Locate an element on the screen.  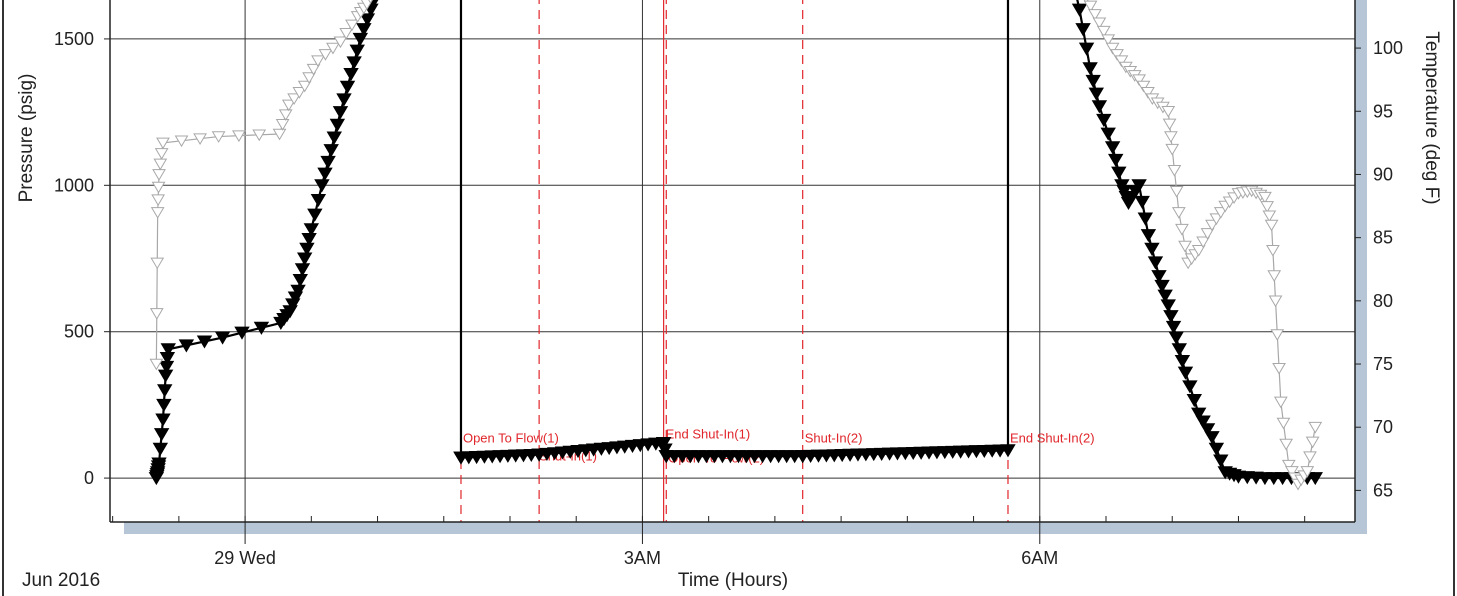
event-label: Open To Flow(1) is located at coordinates (511, 437).